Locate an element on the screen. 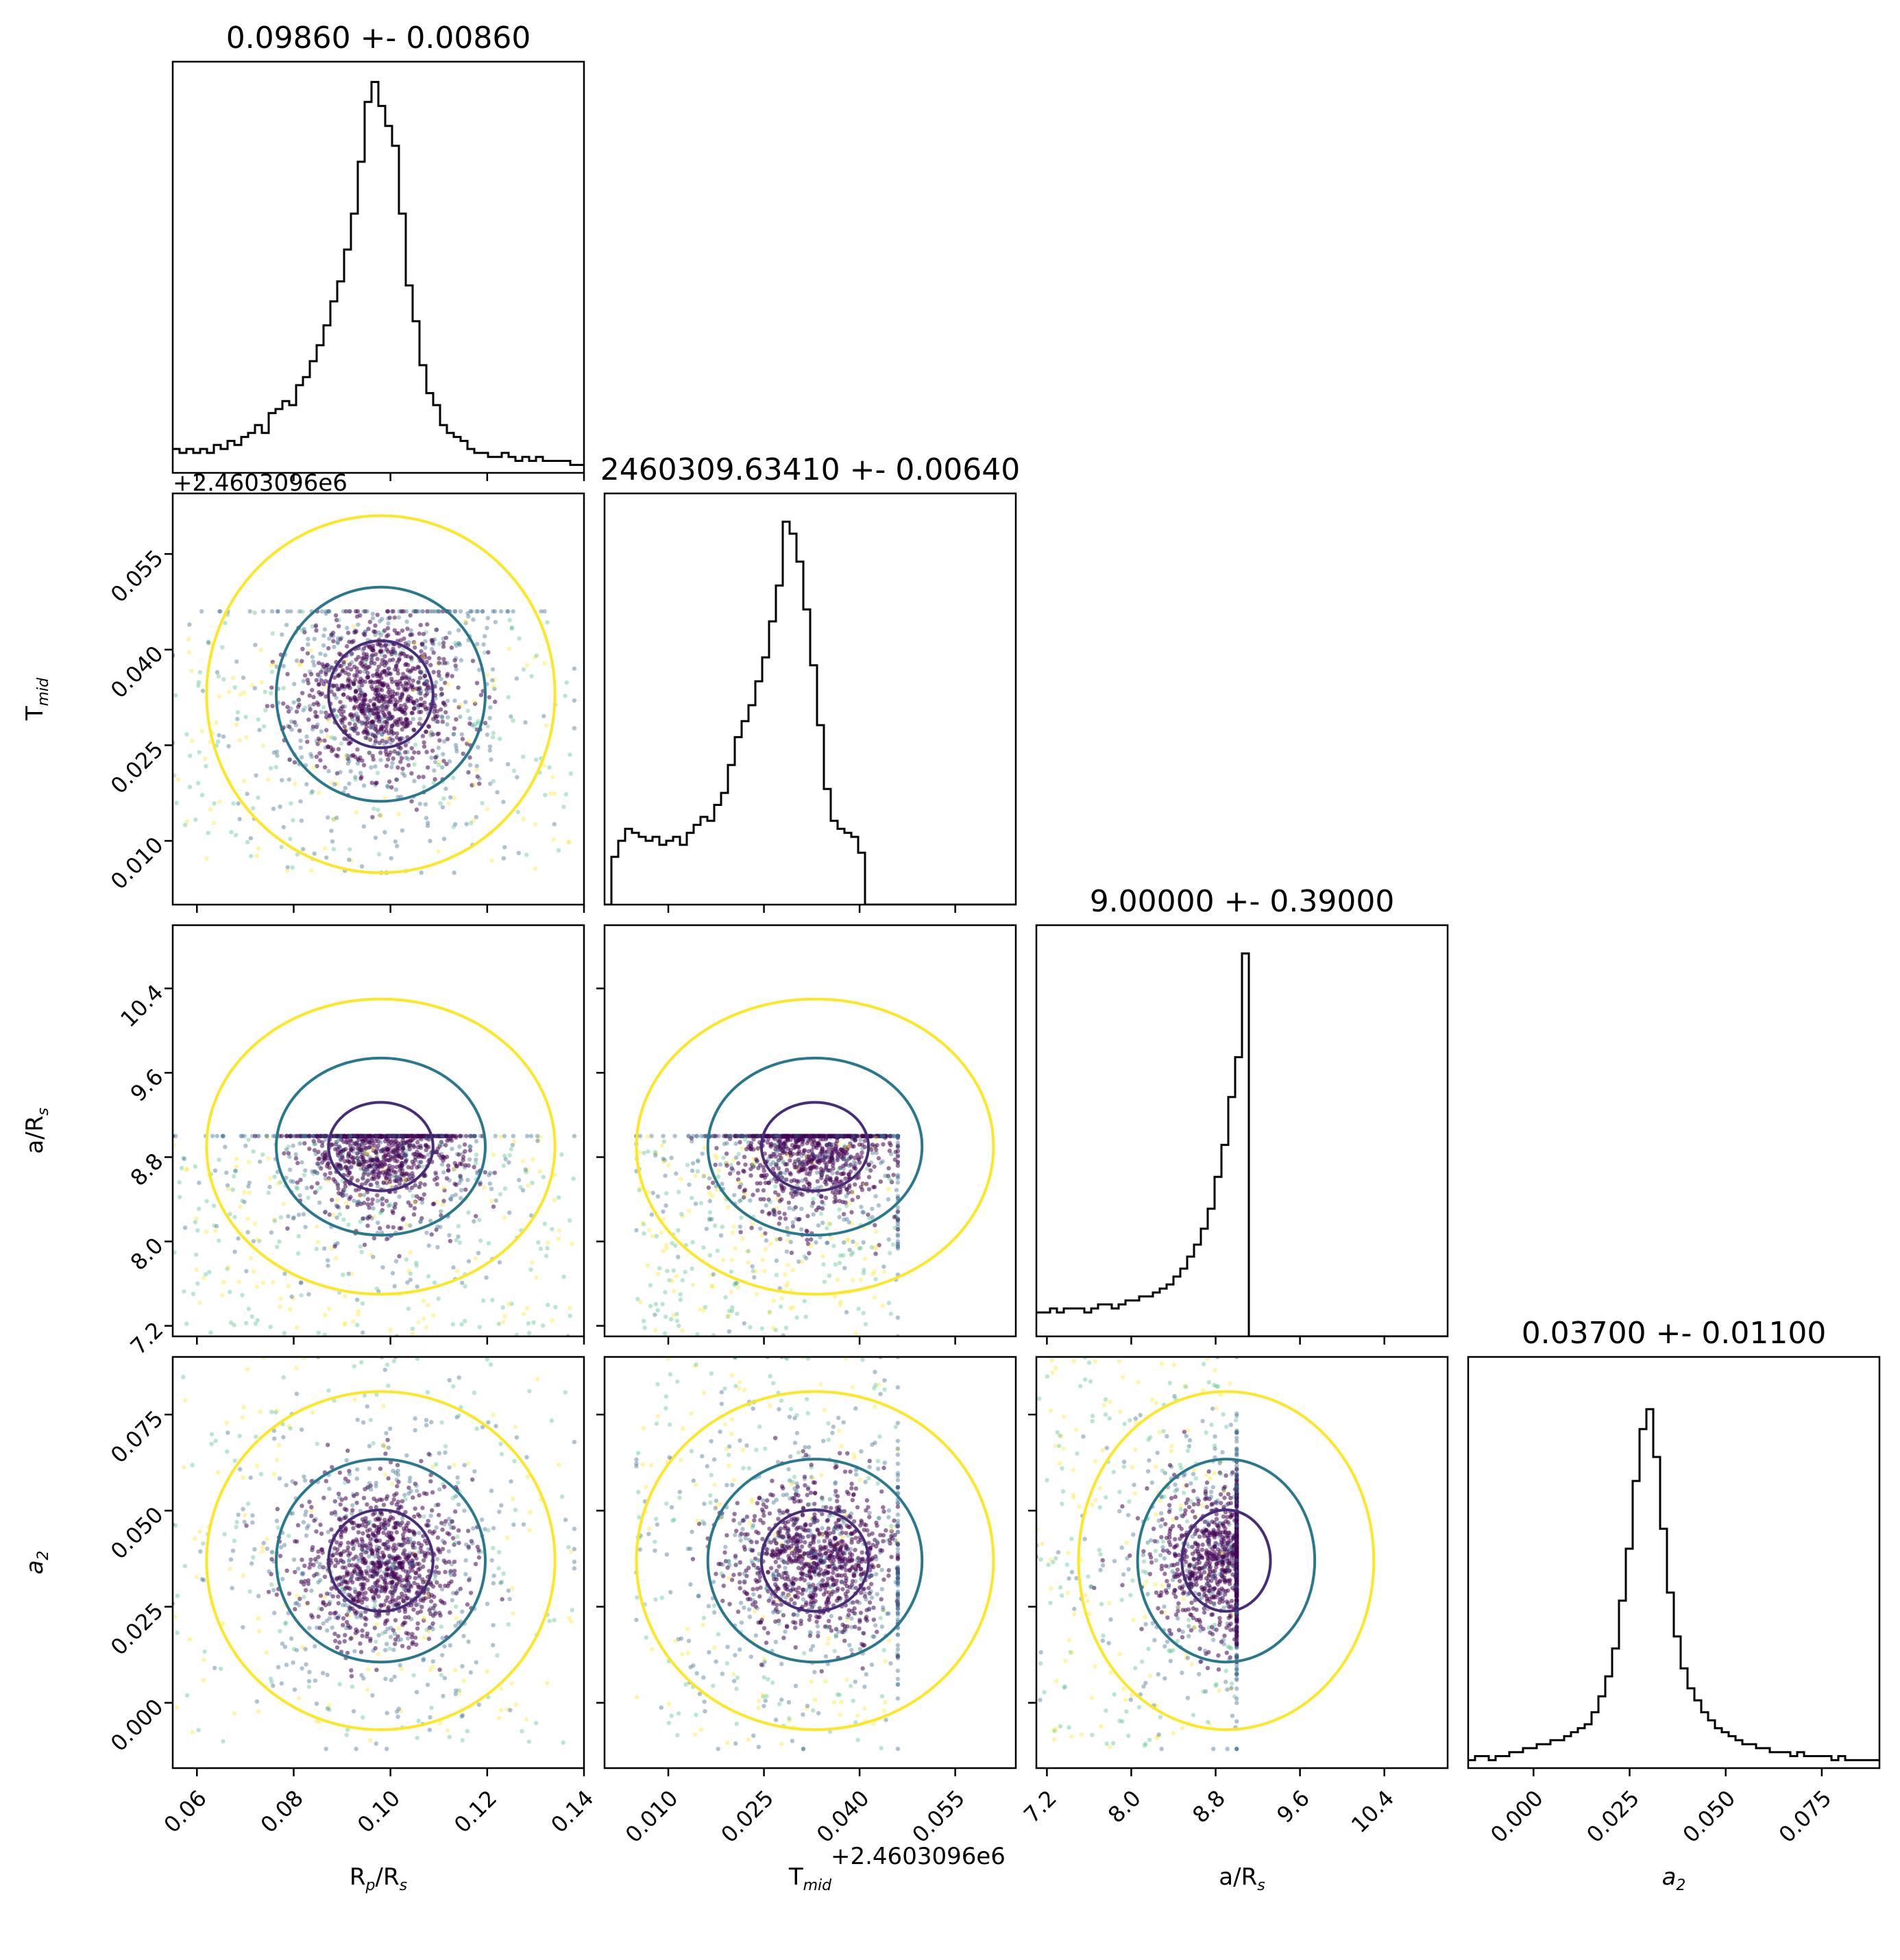  panel-tmid-vs-a2: 0.010 0.025 0.040 0.055 is located at coordinates (806, 1602).